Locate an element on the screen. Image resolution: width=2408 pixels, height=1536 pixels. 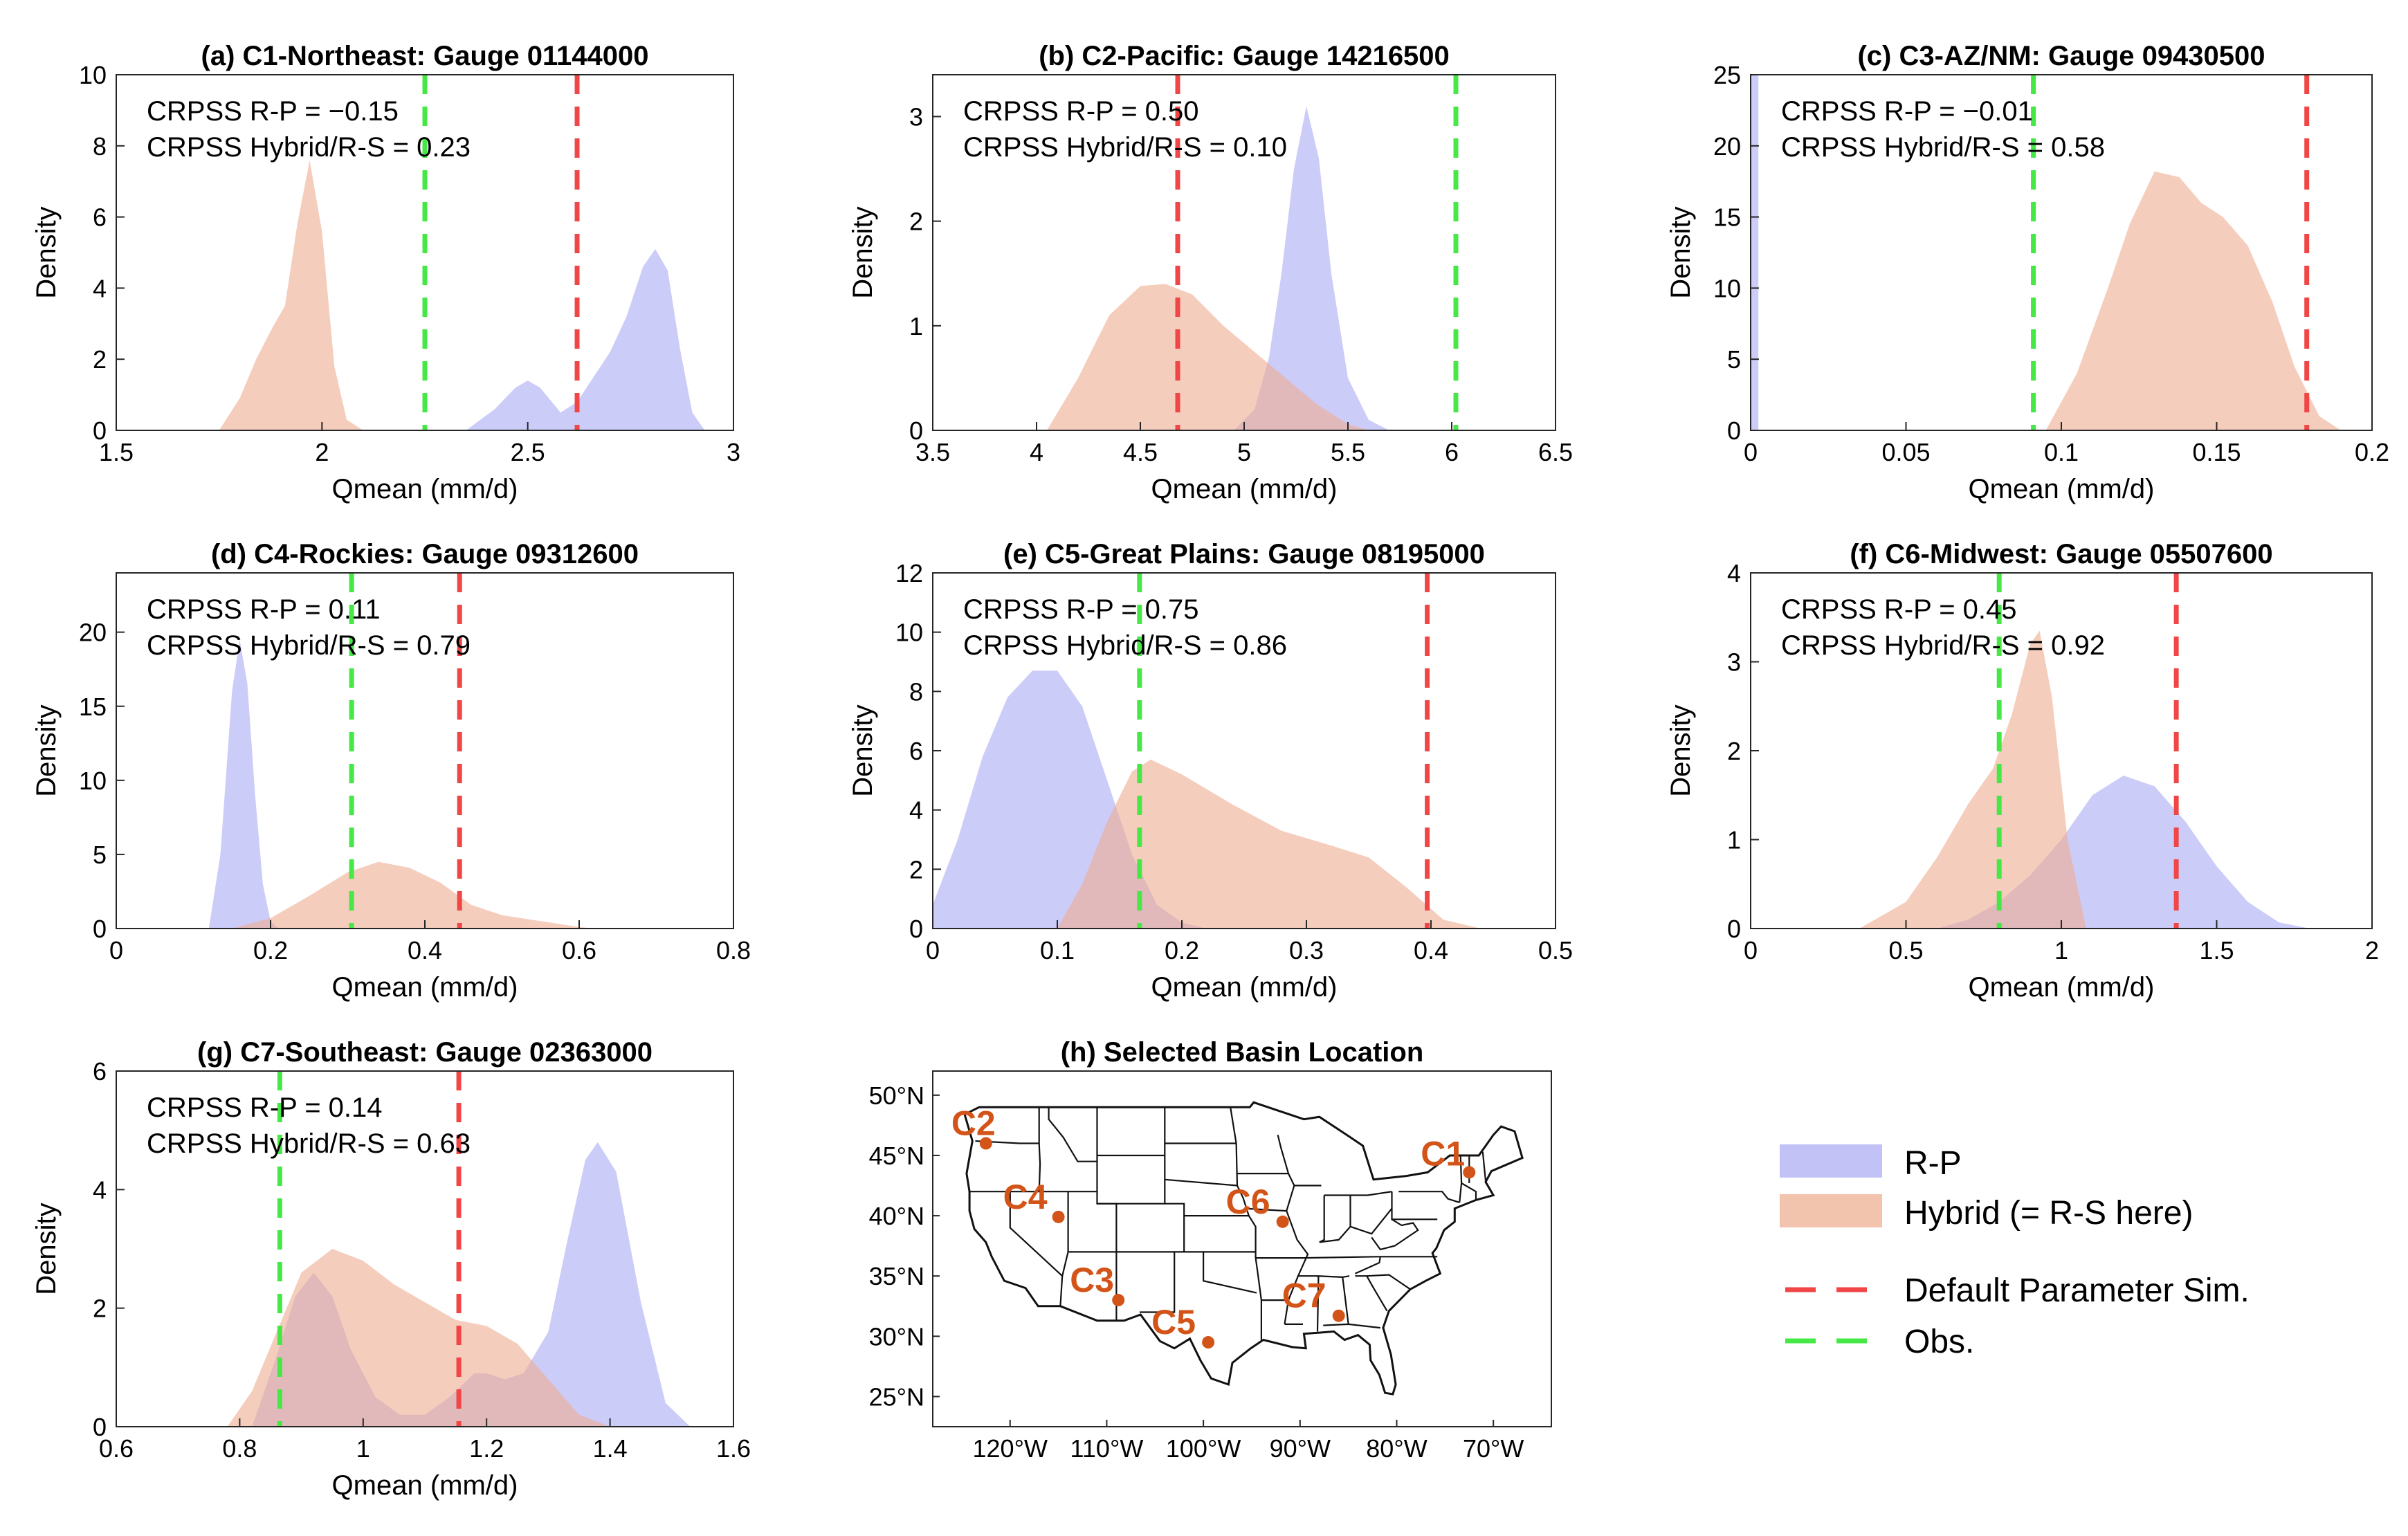
x-tick-label: 1.6 is located at coordinates (733, 1448).